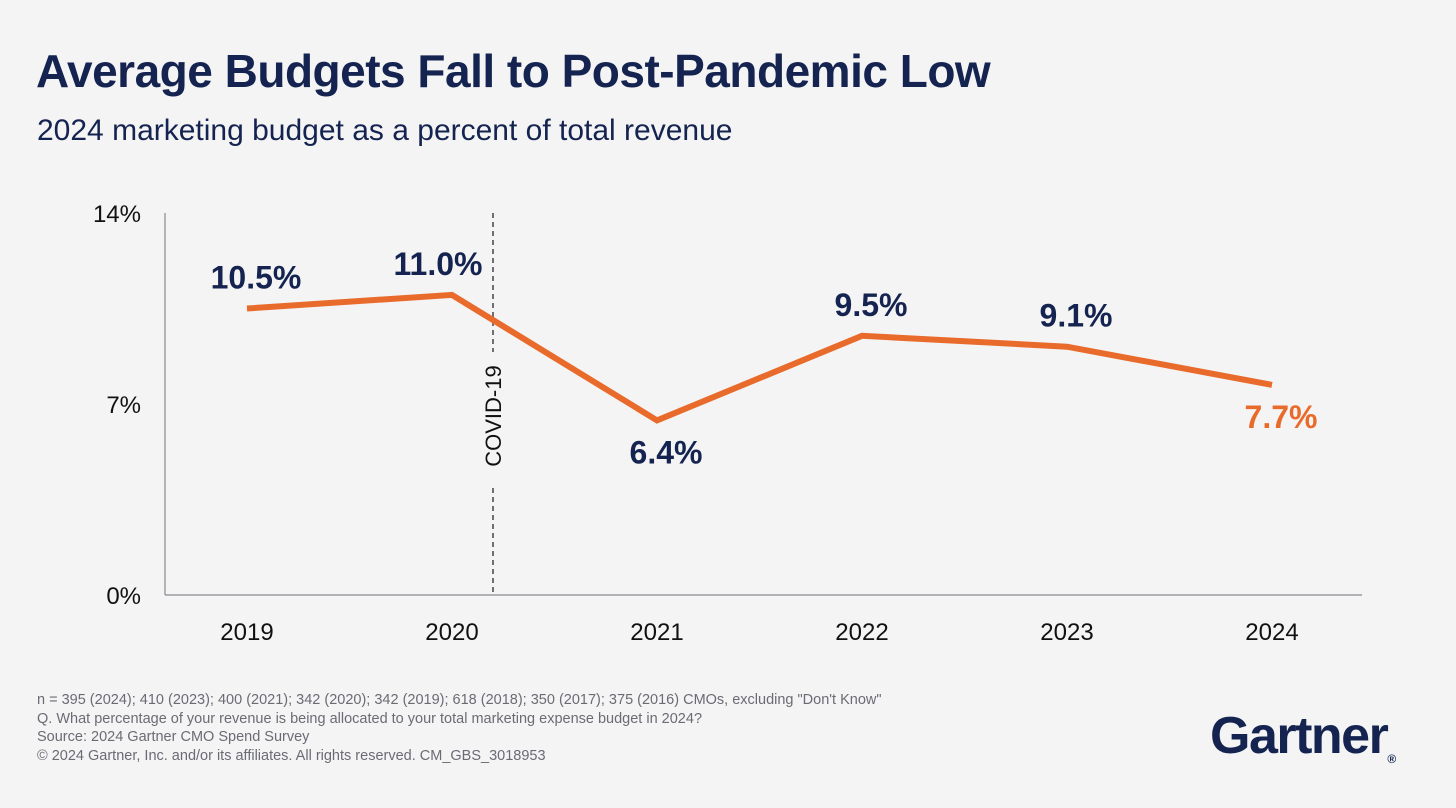  Describe the element at coordinates (871, 305) in the screenshot. I see `data-label: 9.5%` at that location.